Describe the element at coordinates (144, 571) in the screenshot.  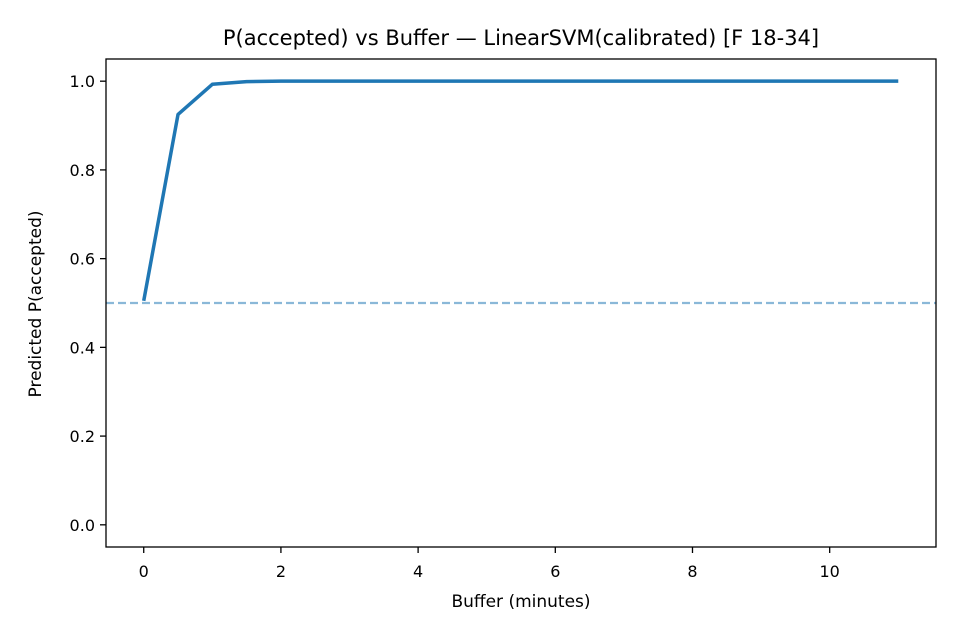
I see `x-tick-label: 0` at that location.